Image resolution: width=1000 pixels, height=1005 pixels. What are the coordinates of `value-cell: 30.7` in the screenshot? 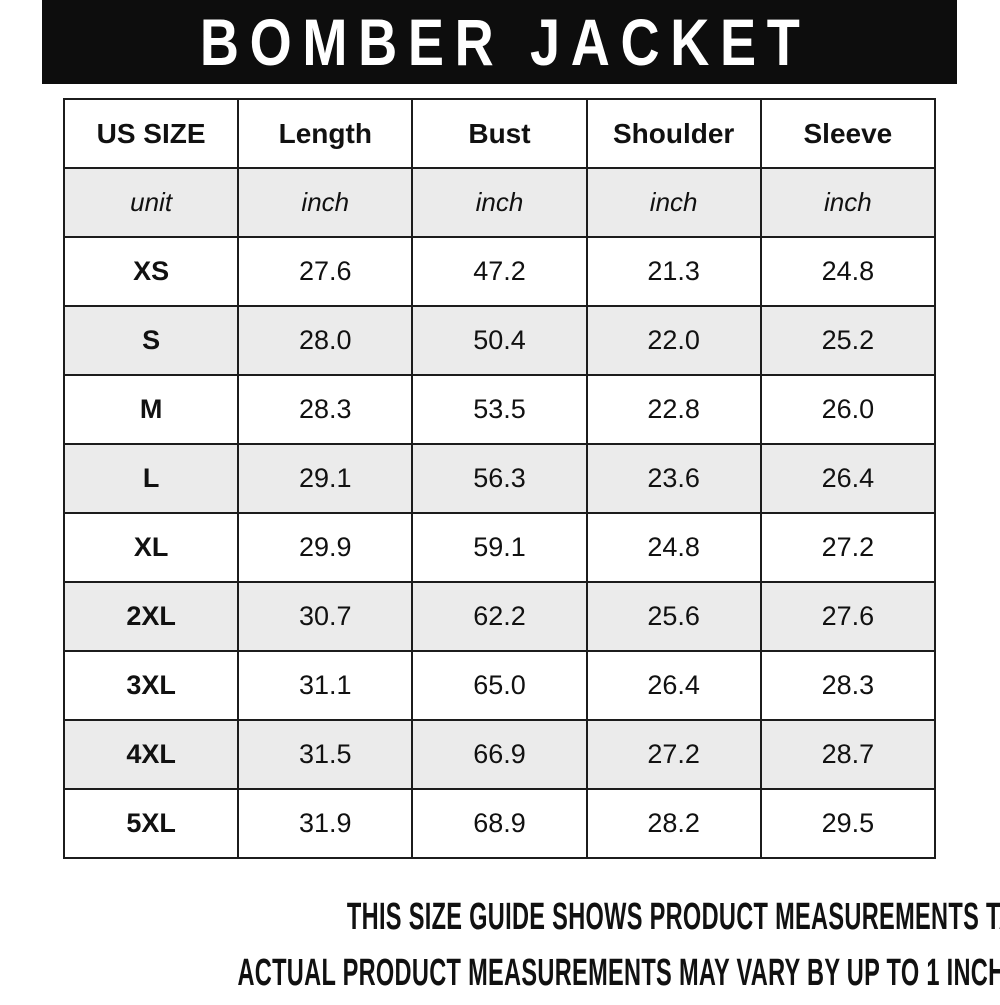 It's located at (325, 616).